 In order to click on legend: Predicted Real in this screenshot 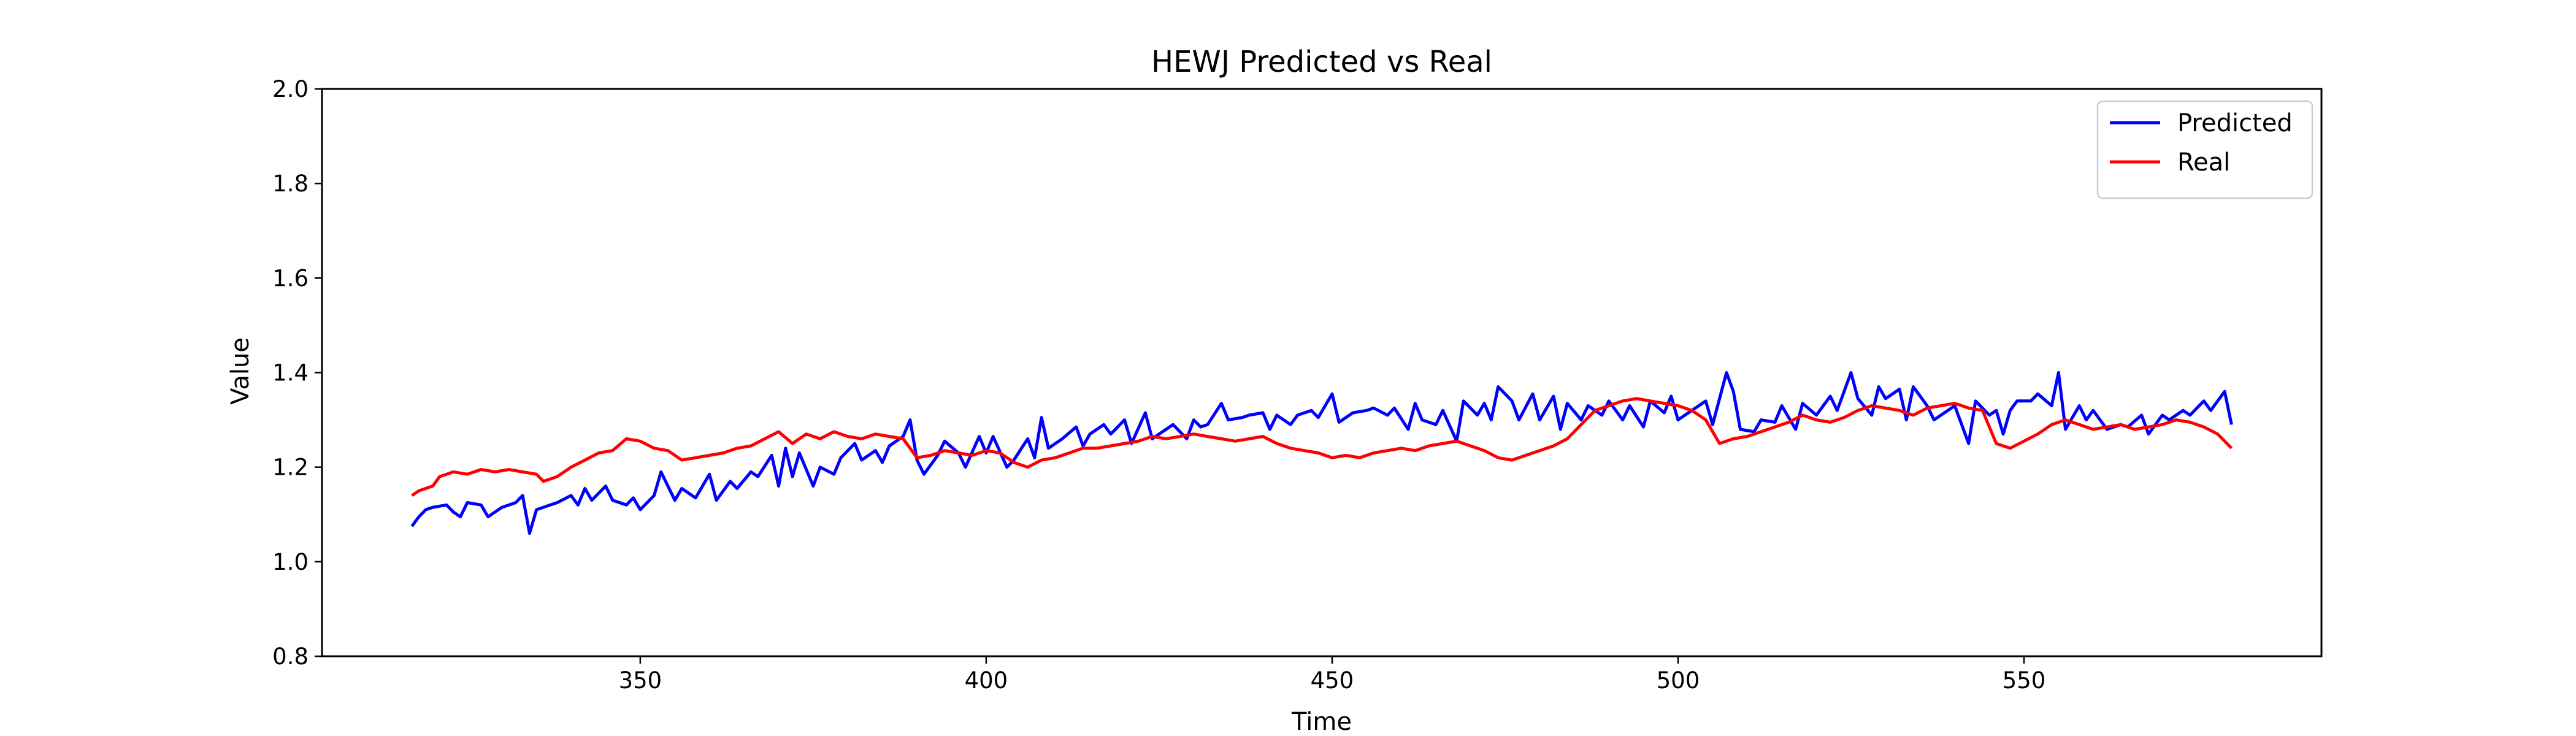, I will do `click(2204, 149)`.